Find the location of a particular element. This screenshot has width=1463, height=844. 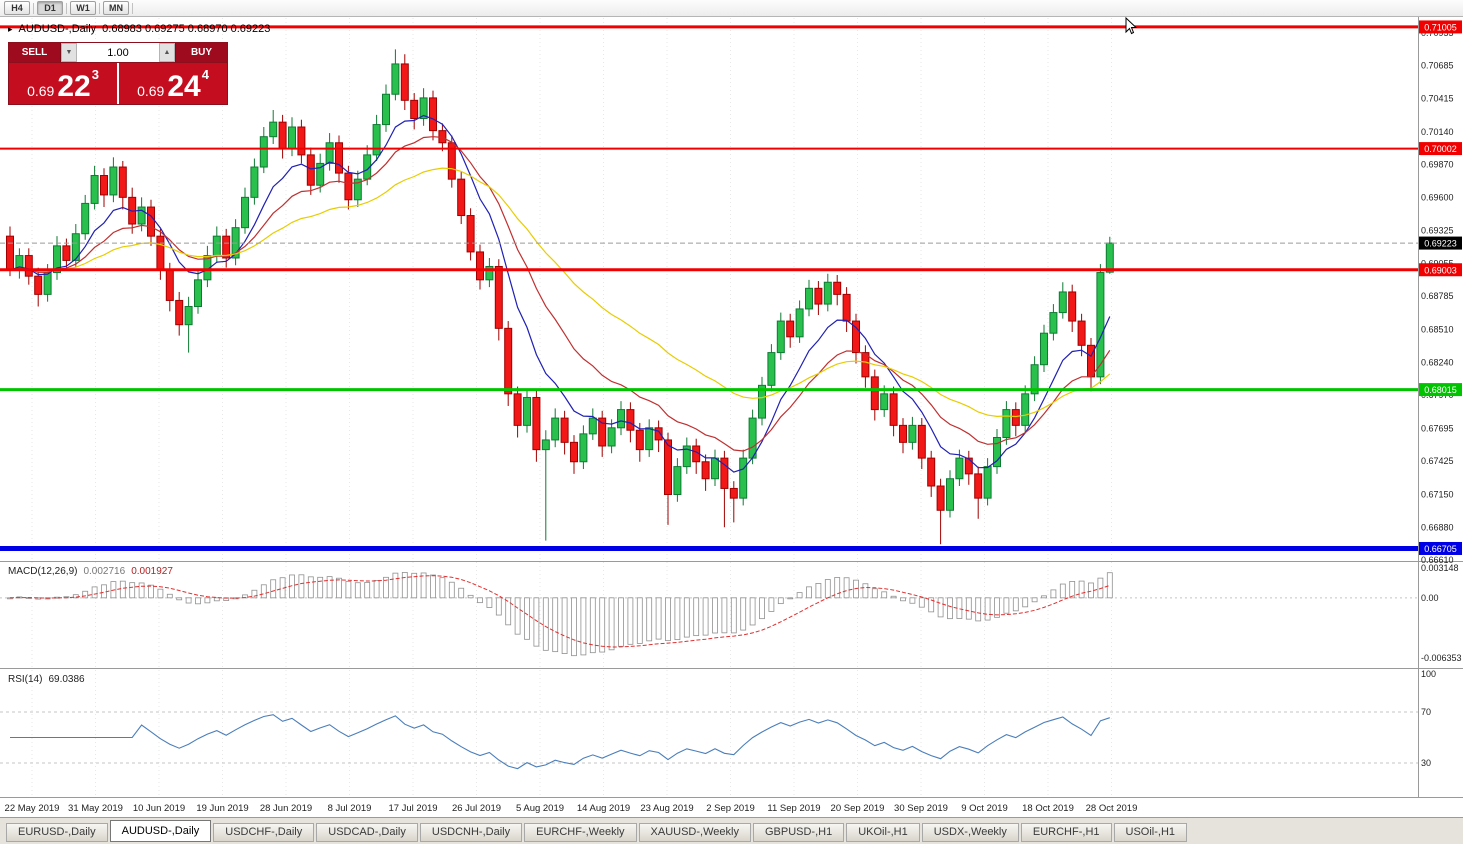

chart-tab-audusd-daily: AUDUSD-,Daily is located at coordinates (160, 831).